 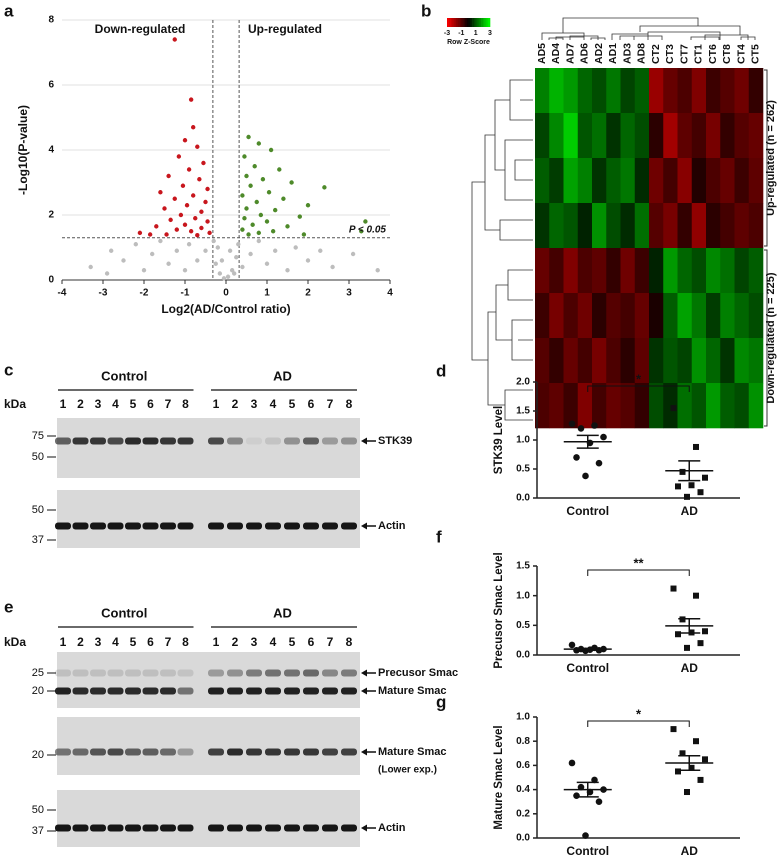 What do you see at coordinates (523, 741) in the screenshot?
I see `y-tick-label: 0.8` at bounding box center [523, 741].